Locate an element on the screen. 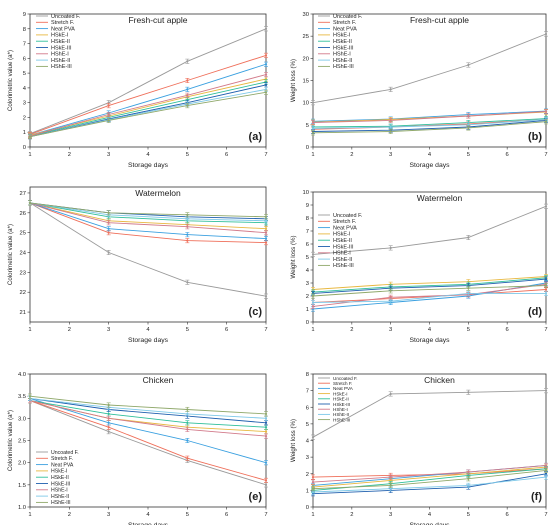 Image resolution: width=550 pixels, height=530 pixels. y-tick-label: 15 is located at coordinates (306, 82).